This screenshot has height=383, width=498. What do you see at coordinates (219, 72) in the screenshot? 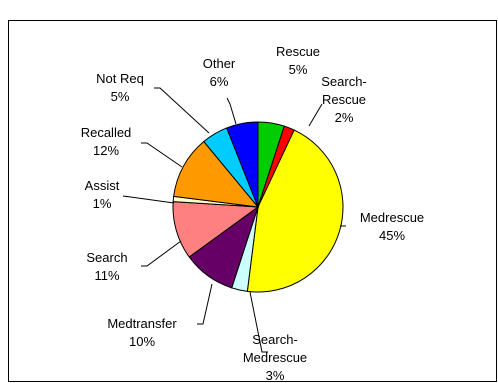
I see `slice-label-other: Other 6%` at bounding box center [219, 72].